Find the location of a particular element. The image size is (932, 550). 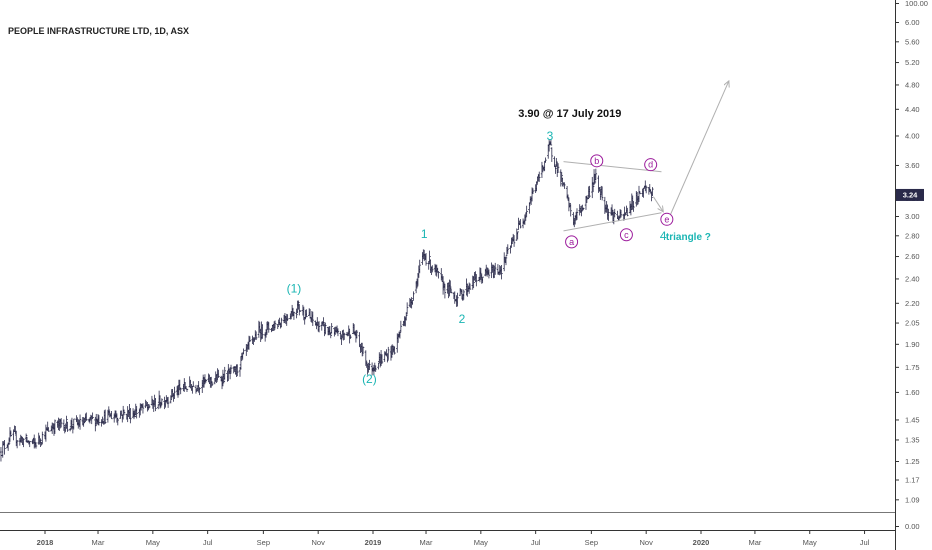

wave-label: (2) is located at coordinates (369, 379).